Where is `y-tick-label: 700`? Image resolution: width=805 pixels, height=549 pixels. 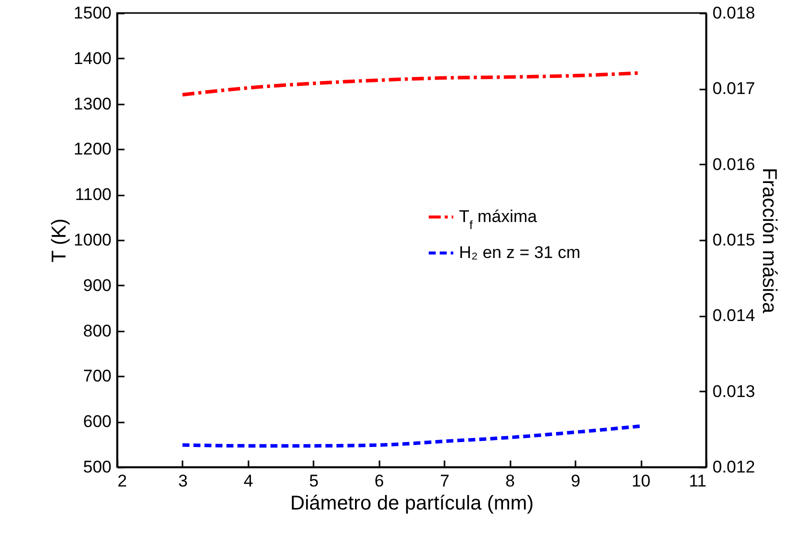
y-tick-label: 700 is located at coordinates (97, 376).